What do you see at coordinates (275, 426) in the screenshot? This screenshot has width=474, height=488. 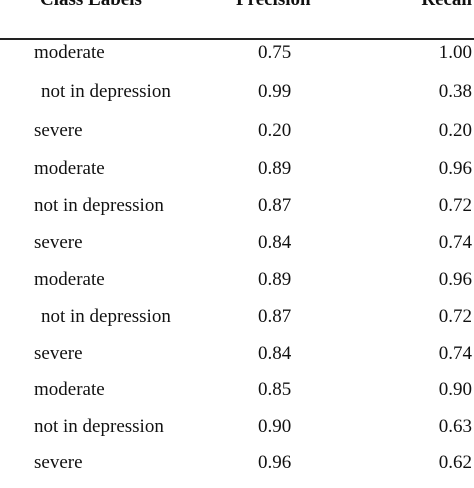 I see `row-precision: 0.90` at bounding box center [275, 426].